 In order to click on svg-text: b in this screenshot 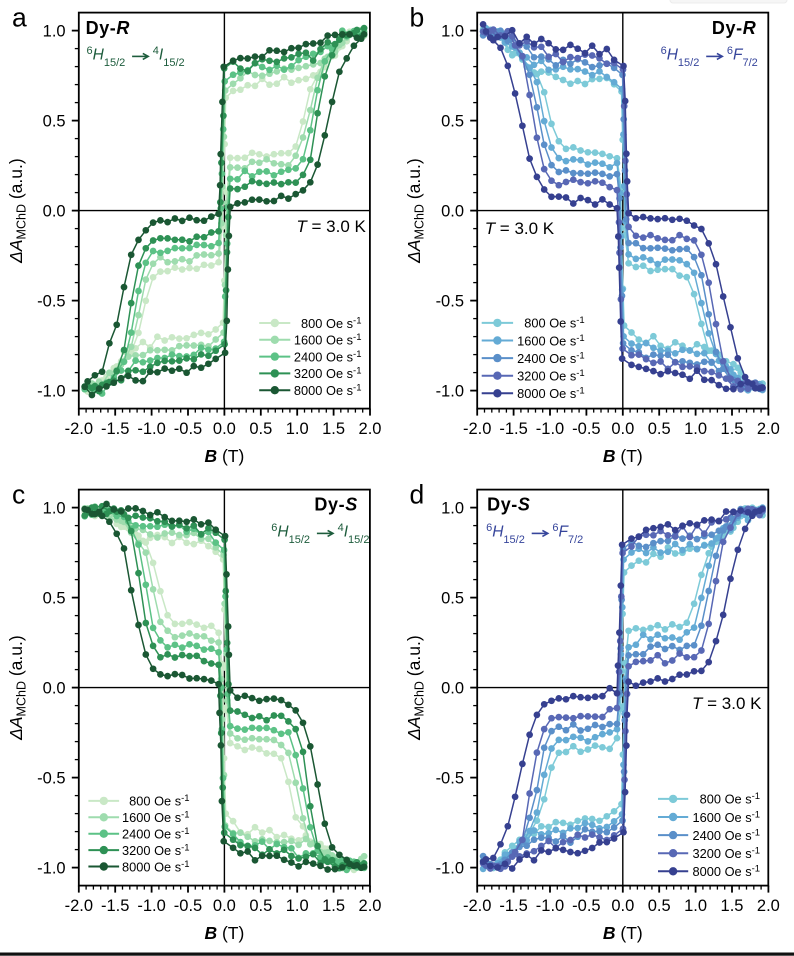, I will do `click(417, 17)`.